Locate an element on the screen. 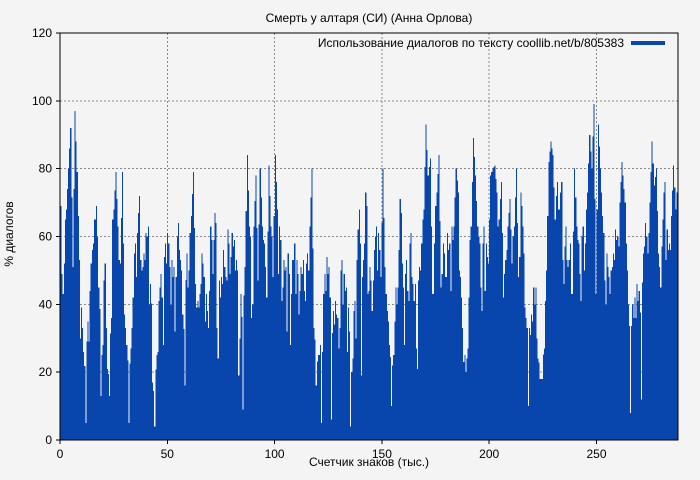 This screenshot has height=480, width=700. svg-text: Счетчик знаков (тыс.) is located at coordinates (369, 462).